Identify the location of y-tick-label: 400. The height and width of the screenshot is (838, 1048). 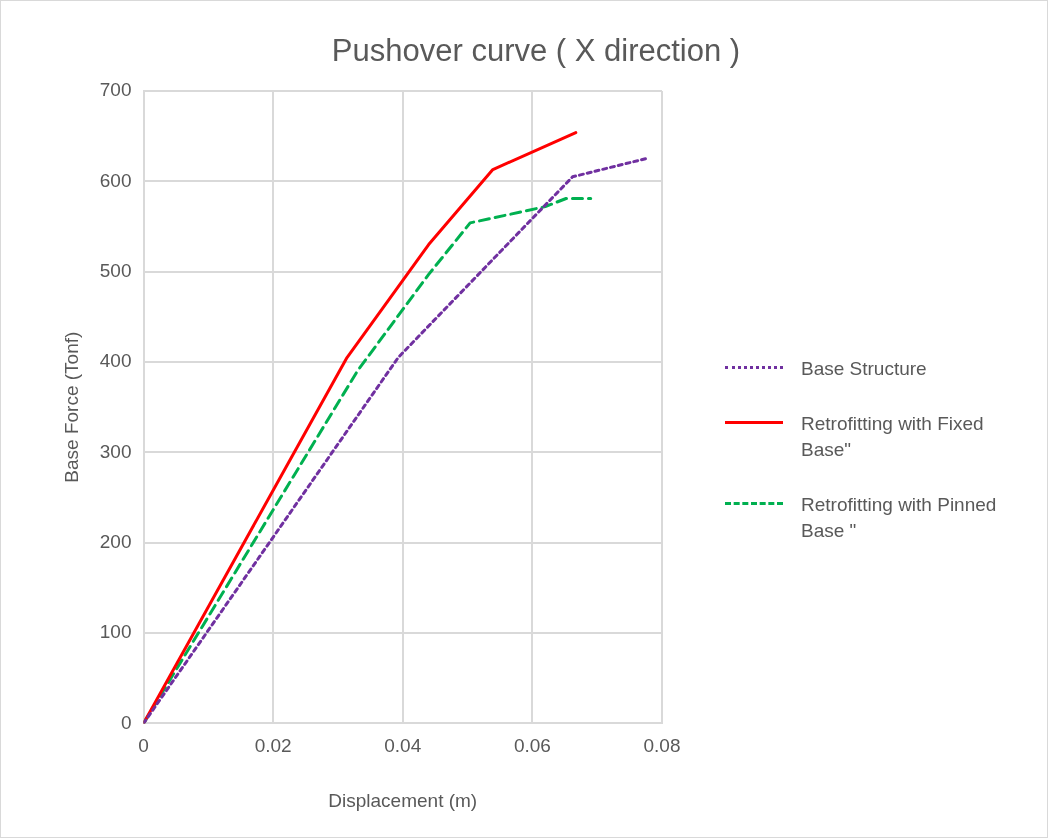
(115, 361).